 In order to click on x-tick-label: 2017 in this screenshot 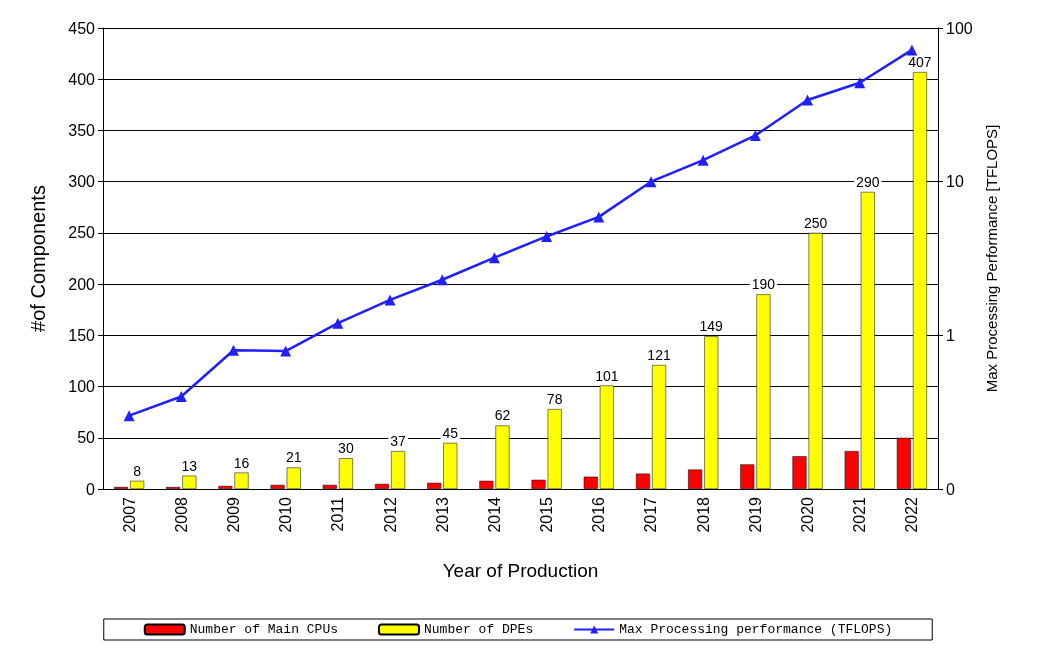, I will do `click(651, 514)`.